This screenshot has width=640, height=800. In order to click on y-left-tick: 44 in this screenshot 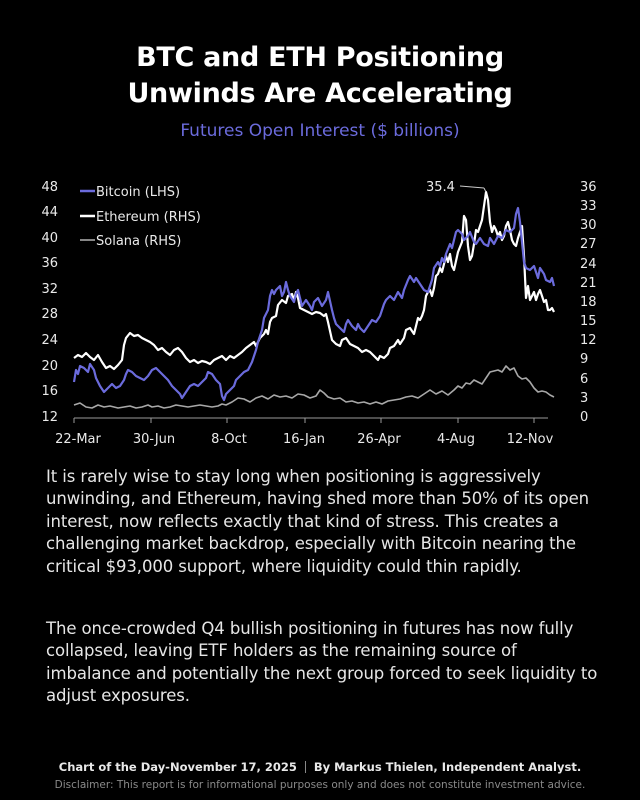, I will do `click(49, 212)`.